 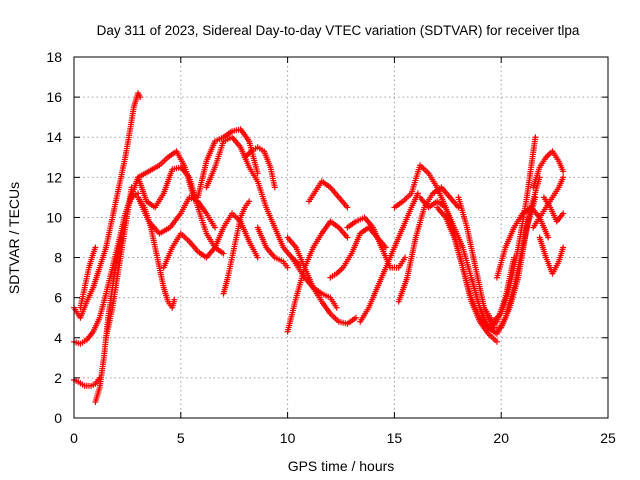 What do you see at coordinates (54, 137) in the screenshot?
I see `y-tick-label: 14` at bounding box center [54, 137].